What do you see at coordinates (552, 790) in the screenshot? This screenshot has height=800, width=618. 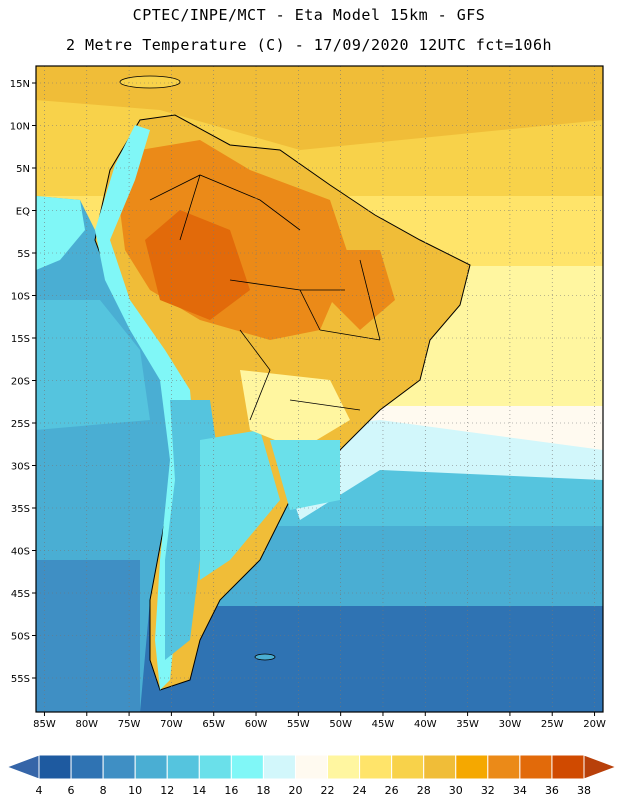 I see `colorbar-label: 36` at bounding box center [552, 790].